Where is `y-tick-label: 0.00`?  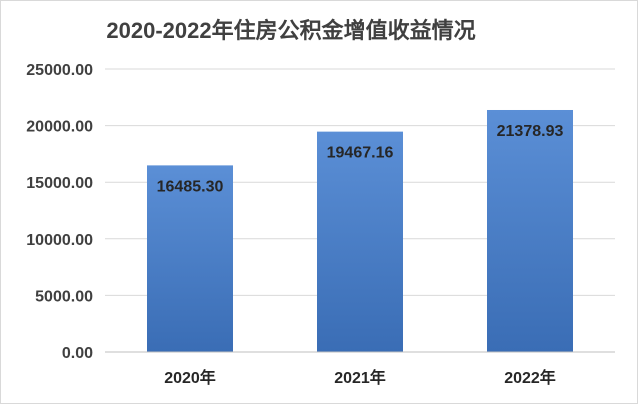 y-tick-label: 0.00 is located at coordinates (77, 353).